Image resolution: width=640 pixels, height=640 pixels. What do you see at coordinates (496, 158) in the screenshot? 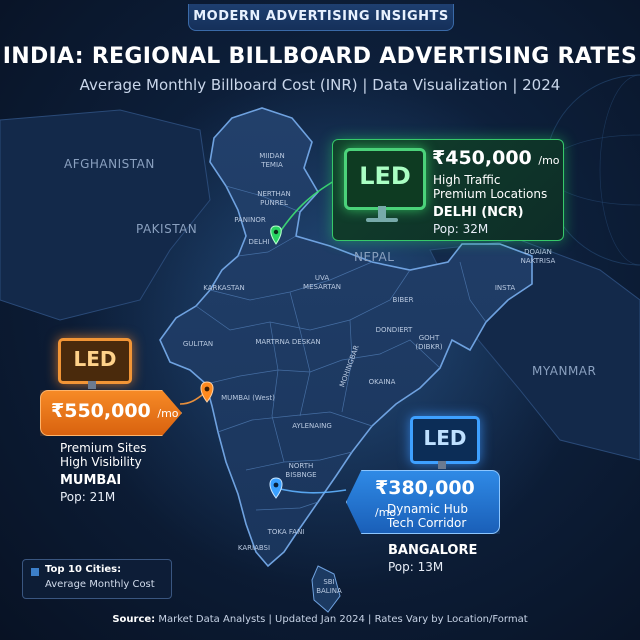
I see `delhi-price: ₹450,000 /mo` at bounding box center [496, 158].